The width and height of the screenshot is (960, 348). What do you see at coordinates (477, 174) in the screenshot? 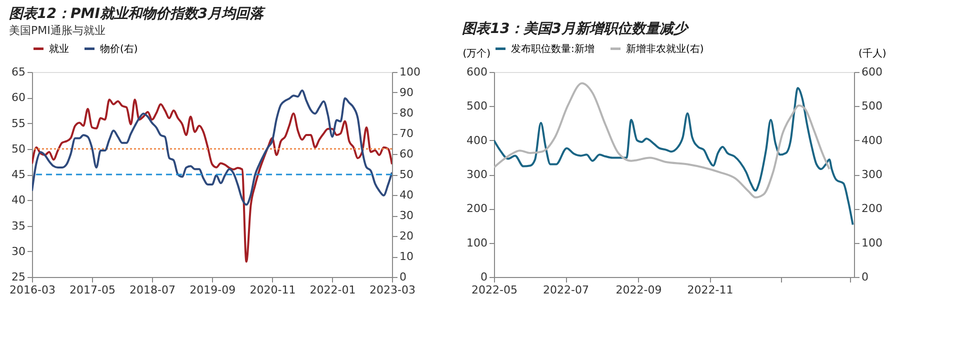
I see `y-tick-label: 300` at bounding box center [477, 174].